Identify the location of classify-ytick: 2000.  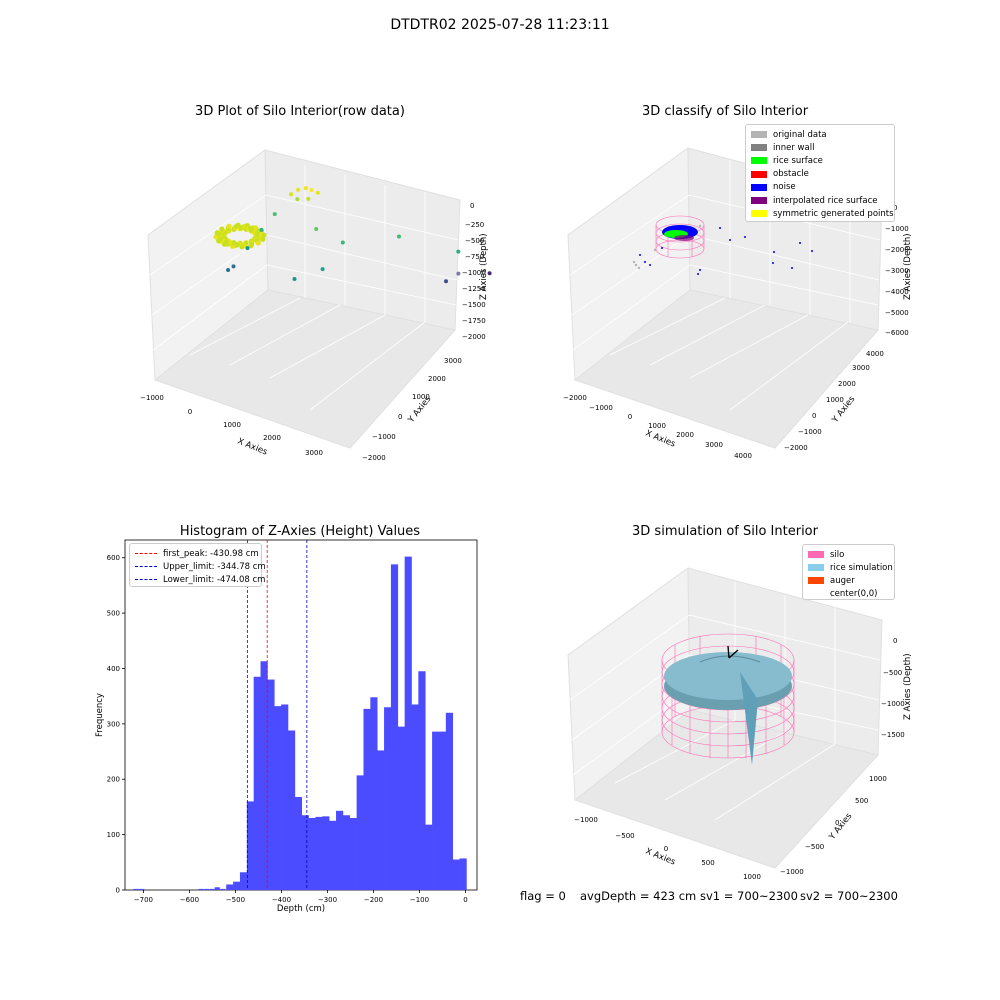
(847, 384).